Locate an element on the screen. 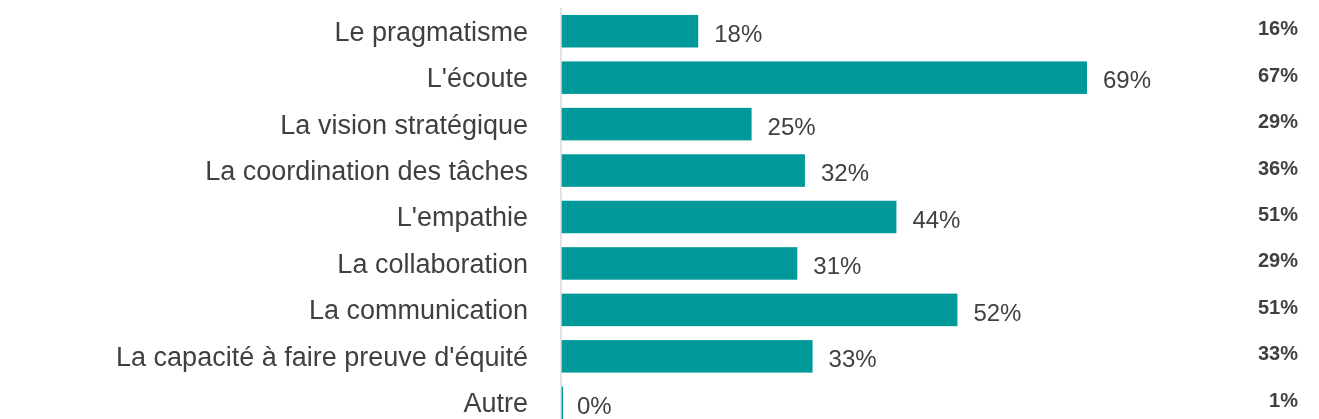  data-label: 25% is located at coordinates (791, 126).